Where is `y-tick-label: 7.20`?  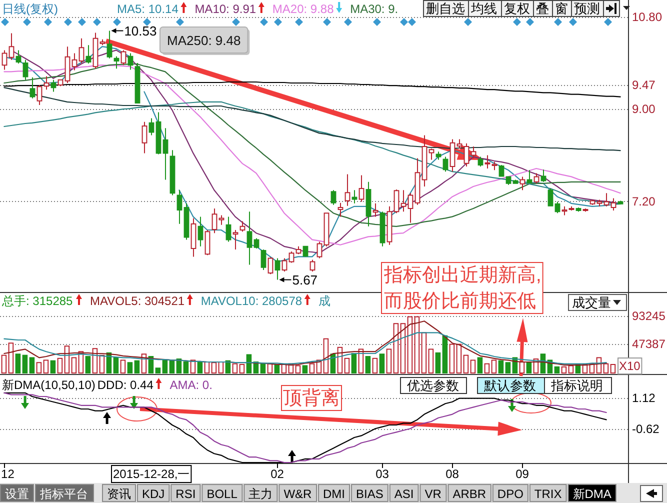
y-tick-label: 7.20 is located at coordinates (644, 201).